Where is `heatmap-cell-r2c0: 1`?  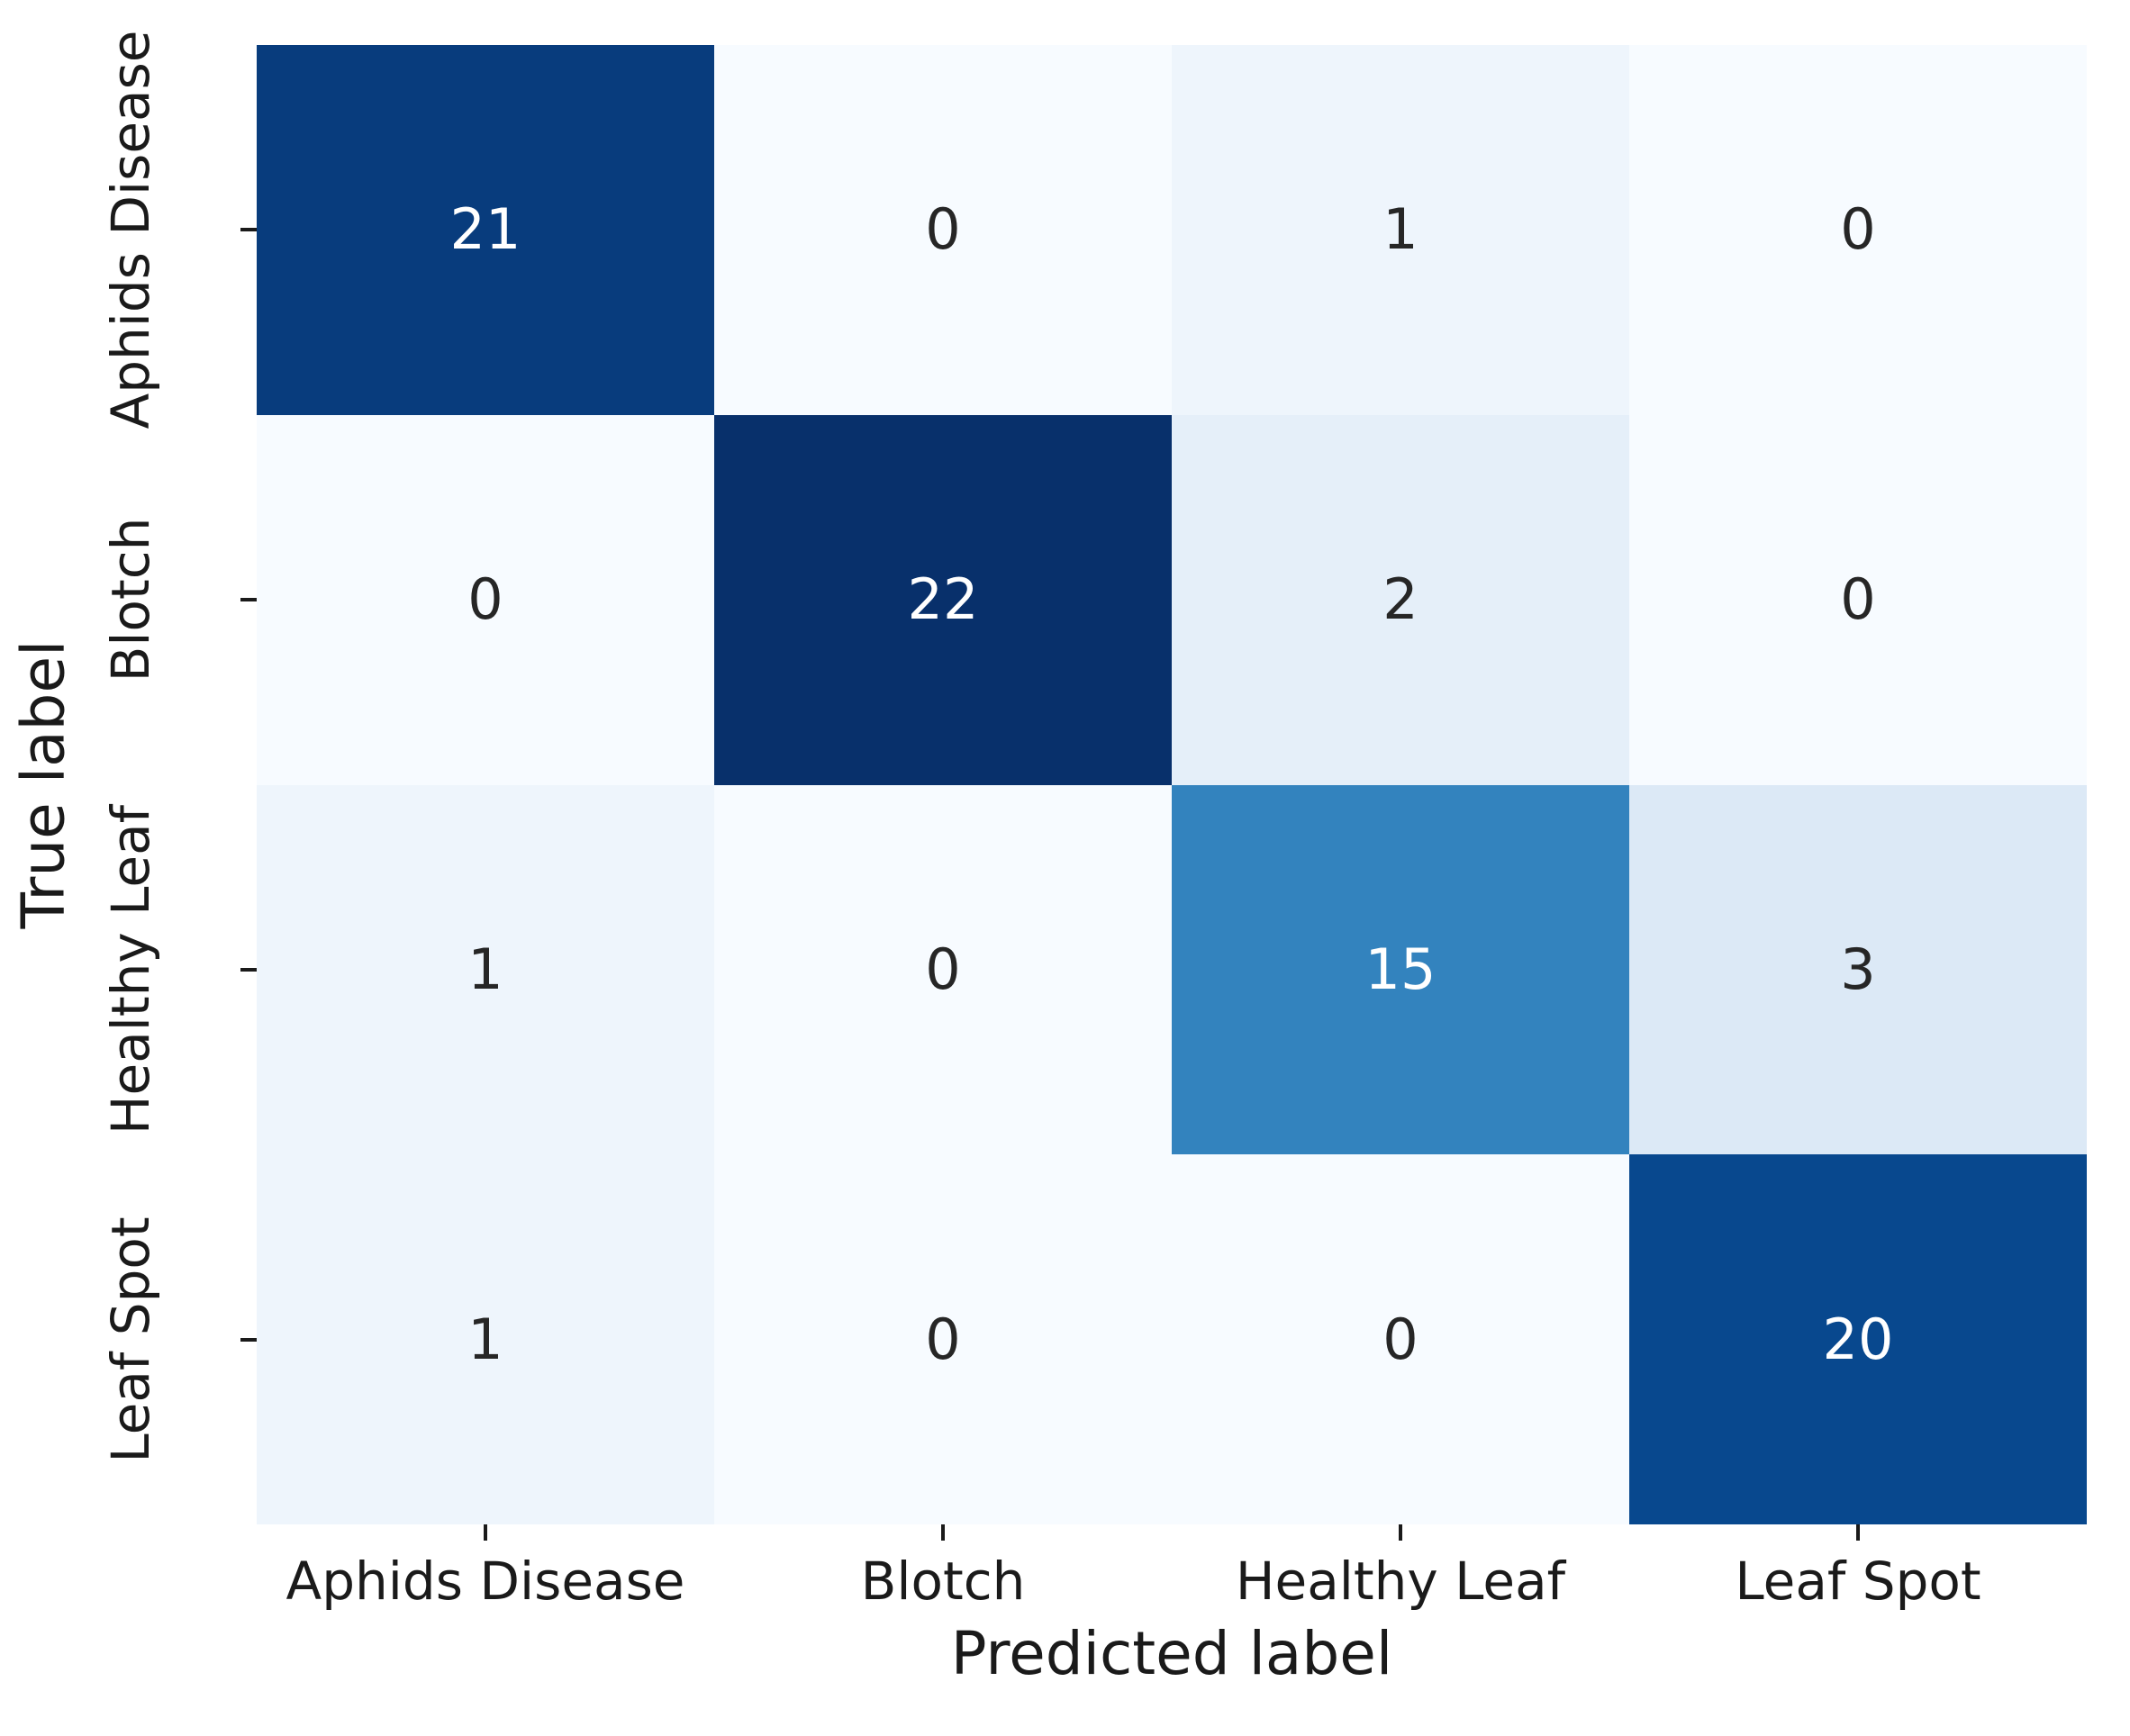 heatmap-cell-r2c0: 1 is located at coordinates (485, 969).